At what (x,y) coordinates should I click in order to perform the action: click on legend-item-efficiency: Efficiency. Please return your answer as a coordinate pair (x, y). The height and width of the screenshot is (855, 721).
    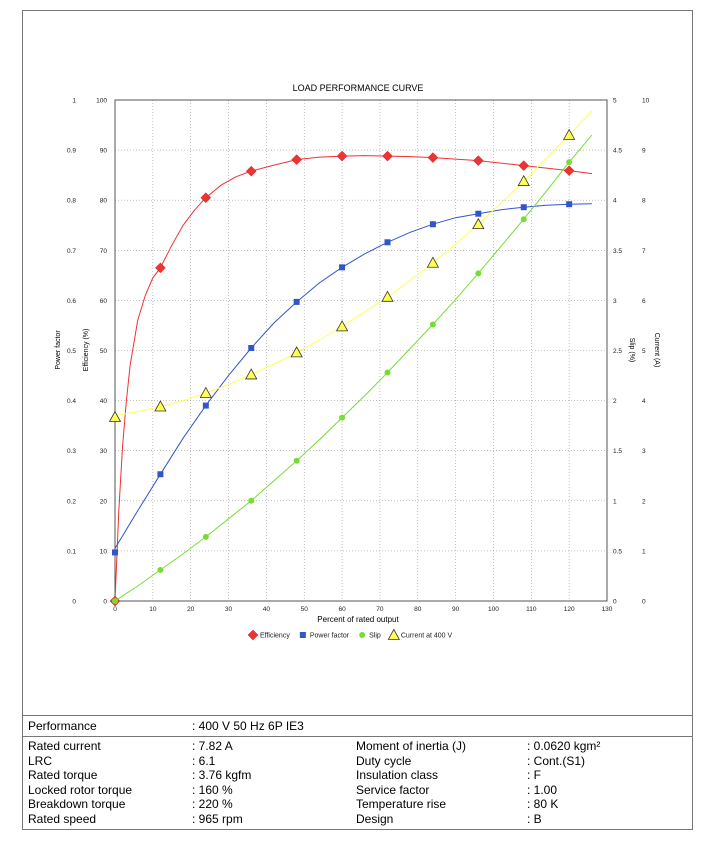
    Looking at the image, I should click on (268, 635).